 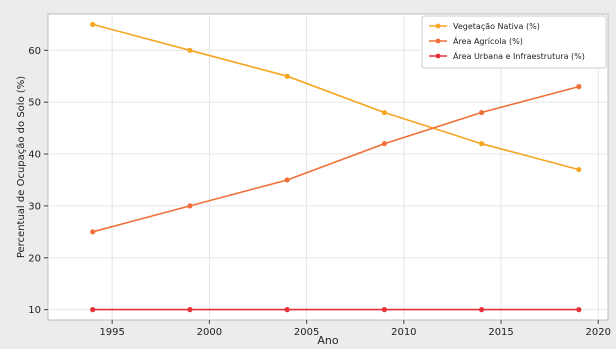 What do you see at coordinates (496, 26) in the screenshot?
I see `legend-label: Vegetação Nativa (%)` at bounding box center [496, 26].